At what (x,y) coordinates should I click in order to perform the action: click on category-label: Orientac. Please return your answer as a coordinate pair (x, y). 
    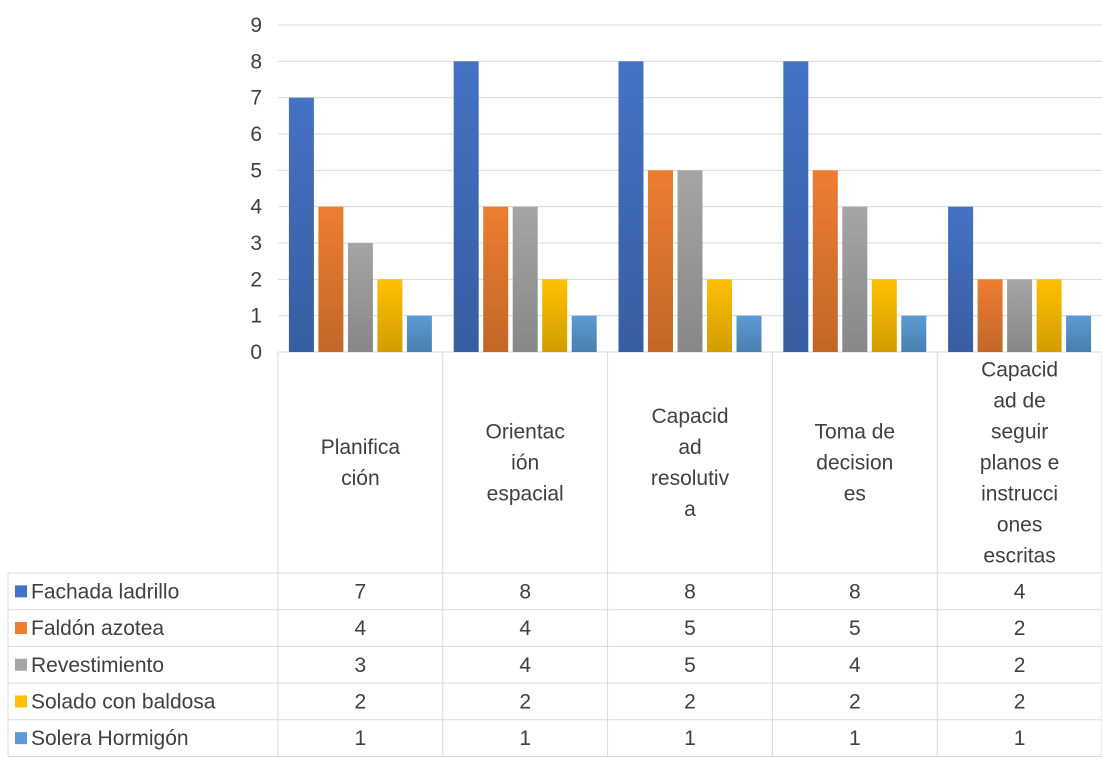
    Looking at the image, I should click on (525, 432).